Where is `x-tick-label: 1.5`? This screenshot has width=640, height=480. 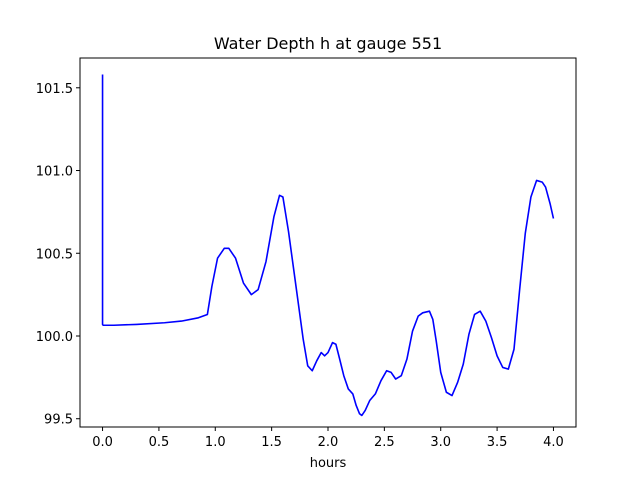 x-tick-label: 1.5 is located at coordinates (271, 442).